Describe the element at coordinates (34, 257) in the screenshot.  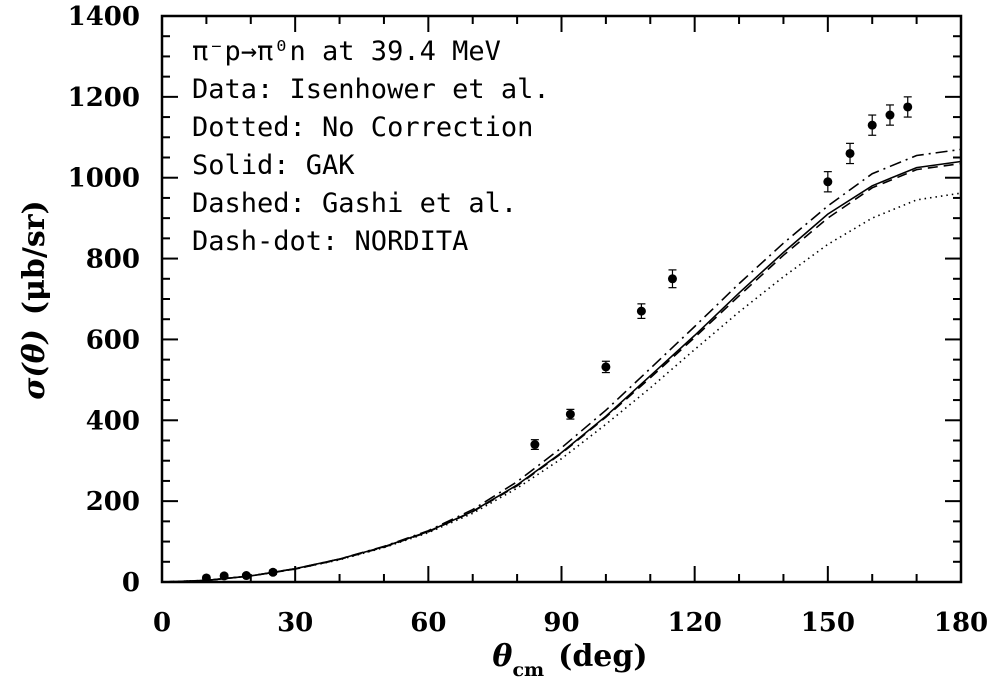
I see `y-axis-unit: (μb/sr)` at that location.